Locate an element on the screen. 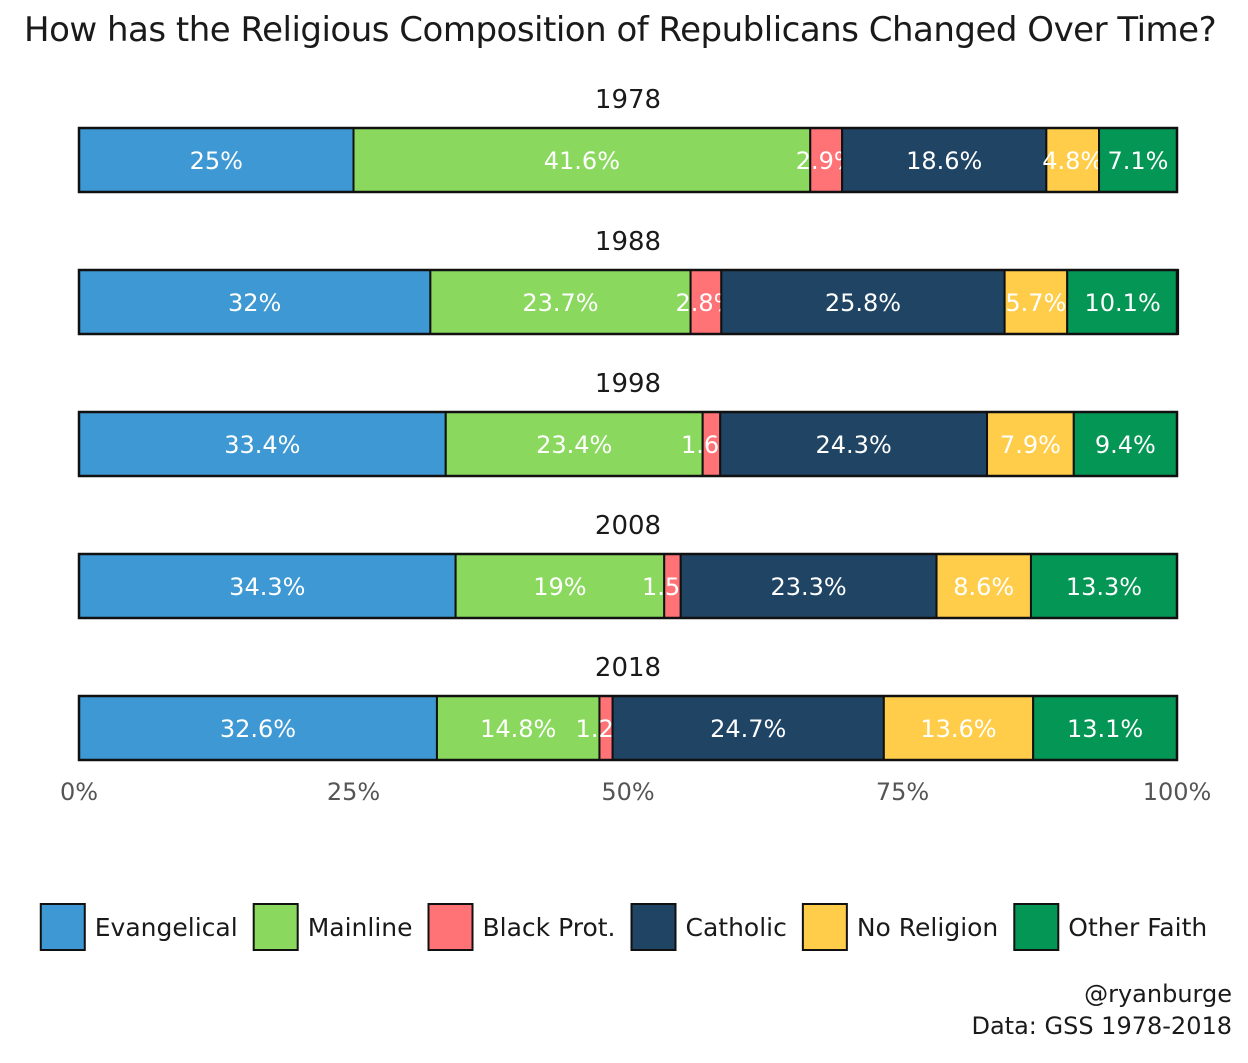 Image resolution: width=1248 pixels, height=1063 pixels. x-tick-label: 100% is located at coordinates (1177, 792).